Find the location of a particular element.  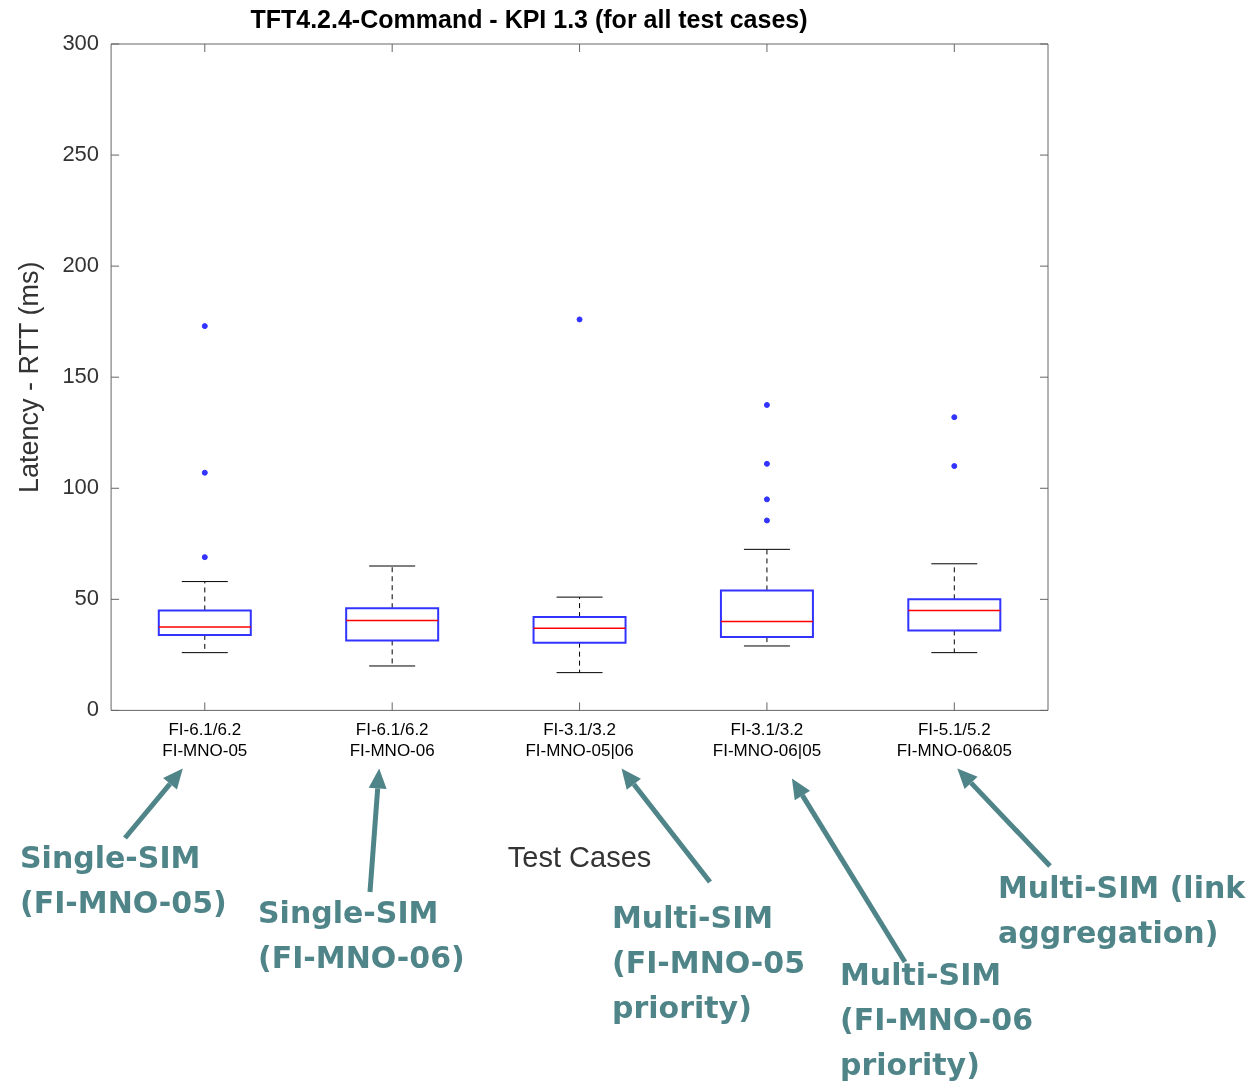

x-tick-label: FI-6.1/6.2 FI-MNO-06 is located at coordinates (392, 740).